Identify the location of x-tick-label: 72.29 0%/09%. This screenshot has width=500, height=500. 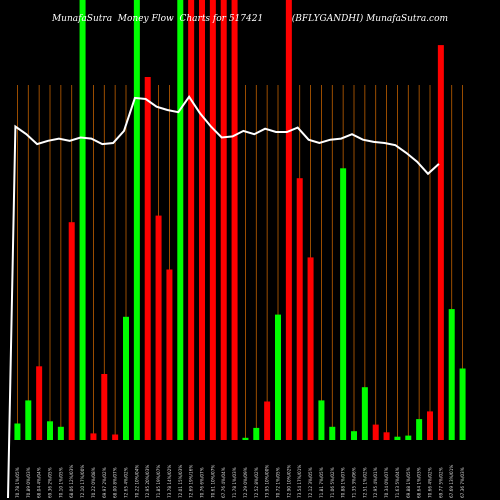
(245, 482).